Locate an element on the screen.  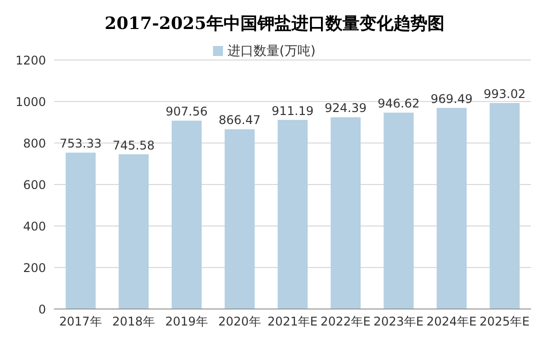
x-tick-label: 2021年E is located at coordinates (292, 321).